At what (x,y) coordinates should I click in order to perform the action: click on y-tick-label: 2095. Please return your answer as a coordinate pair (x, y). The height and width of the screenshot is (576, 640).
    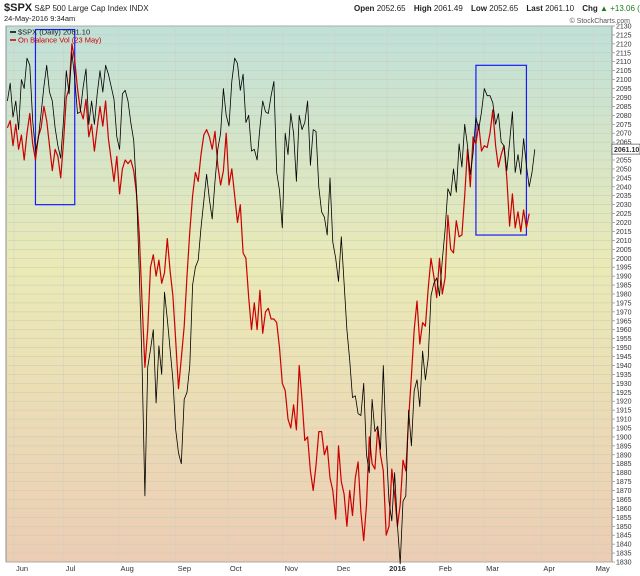
    Looking at the image, I should click on (624, 89).